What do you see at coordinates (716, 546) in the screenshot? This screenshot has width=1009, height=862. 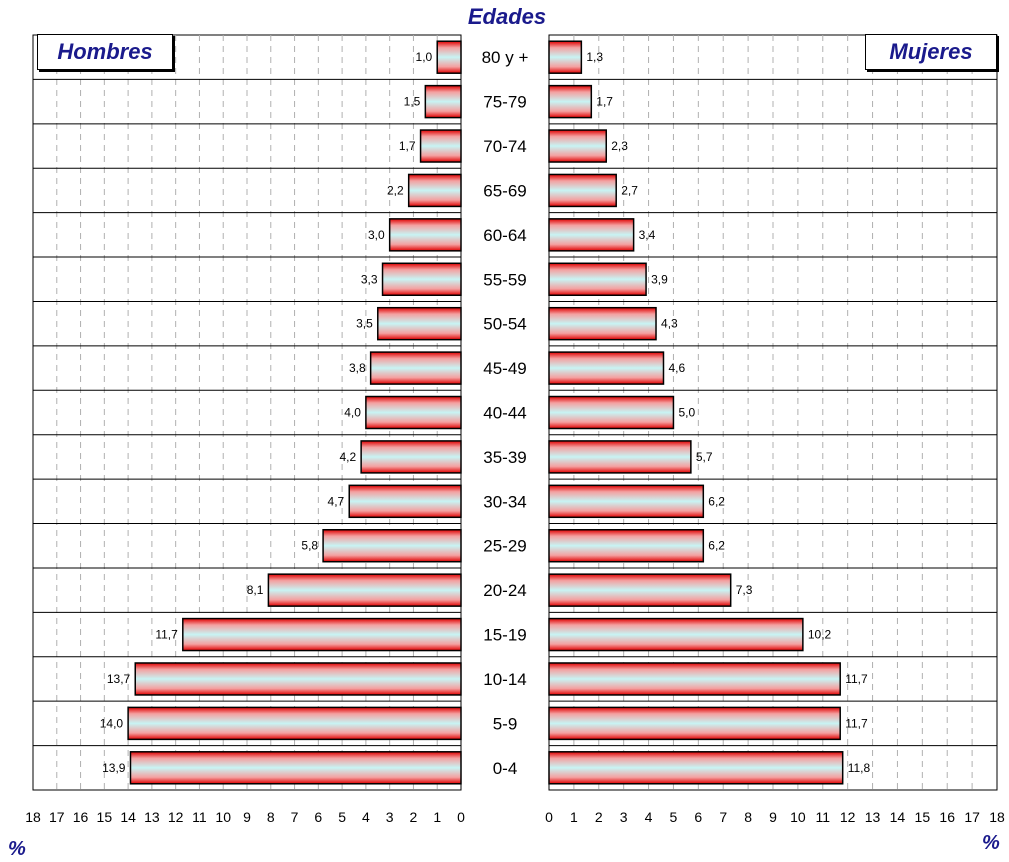 I see `data-label-mujeres: 6,2` at bounding box center [716, 546].